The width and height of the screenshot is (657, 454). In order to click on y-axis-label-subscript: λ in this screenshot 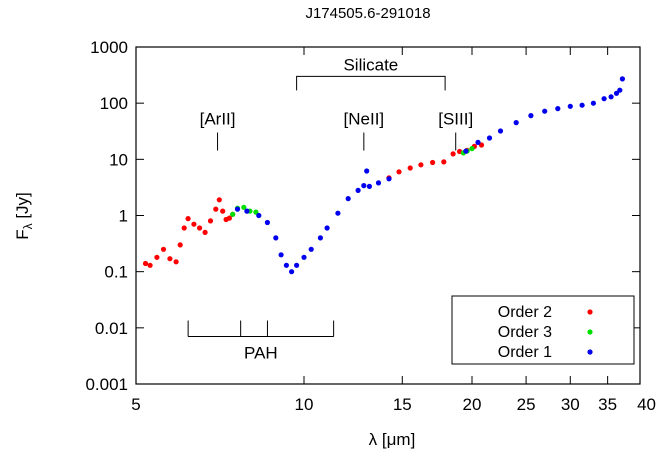, I will do `click(28, 226)`.